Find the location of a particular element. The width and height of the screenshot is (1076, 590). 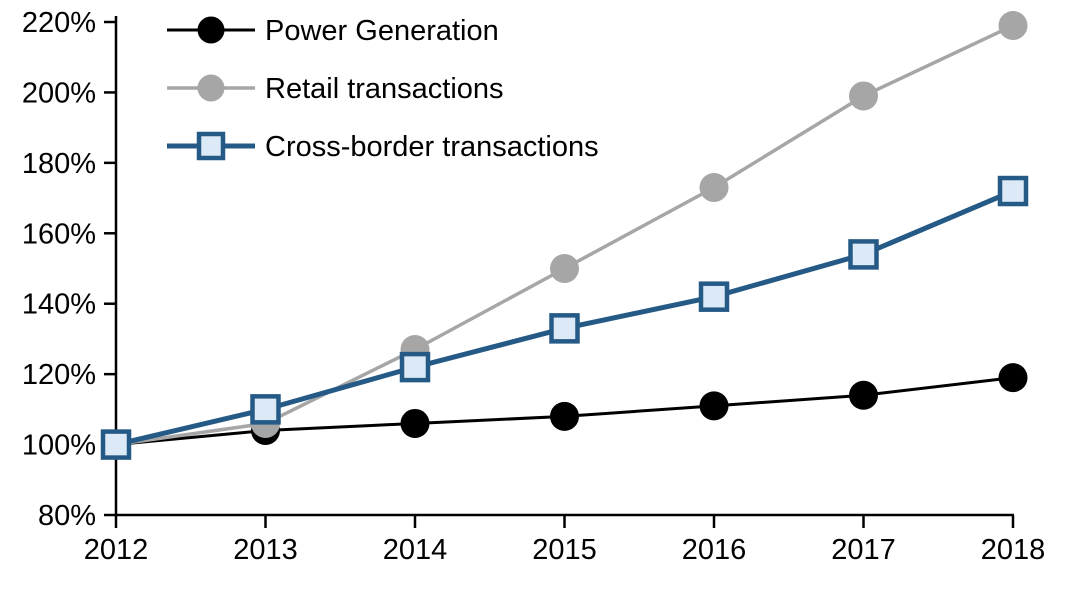

y-tick-label-80: 80% is located at coordinates (67, 516).